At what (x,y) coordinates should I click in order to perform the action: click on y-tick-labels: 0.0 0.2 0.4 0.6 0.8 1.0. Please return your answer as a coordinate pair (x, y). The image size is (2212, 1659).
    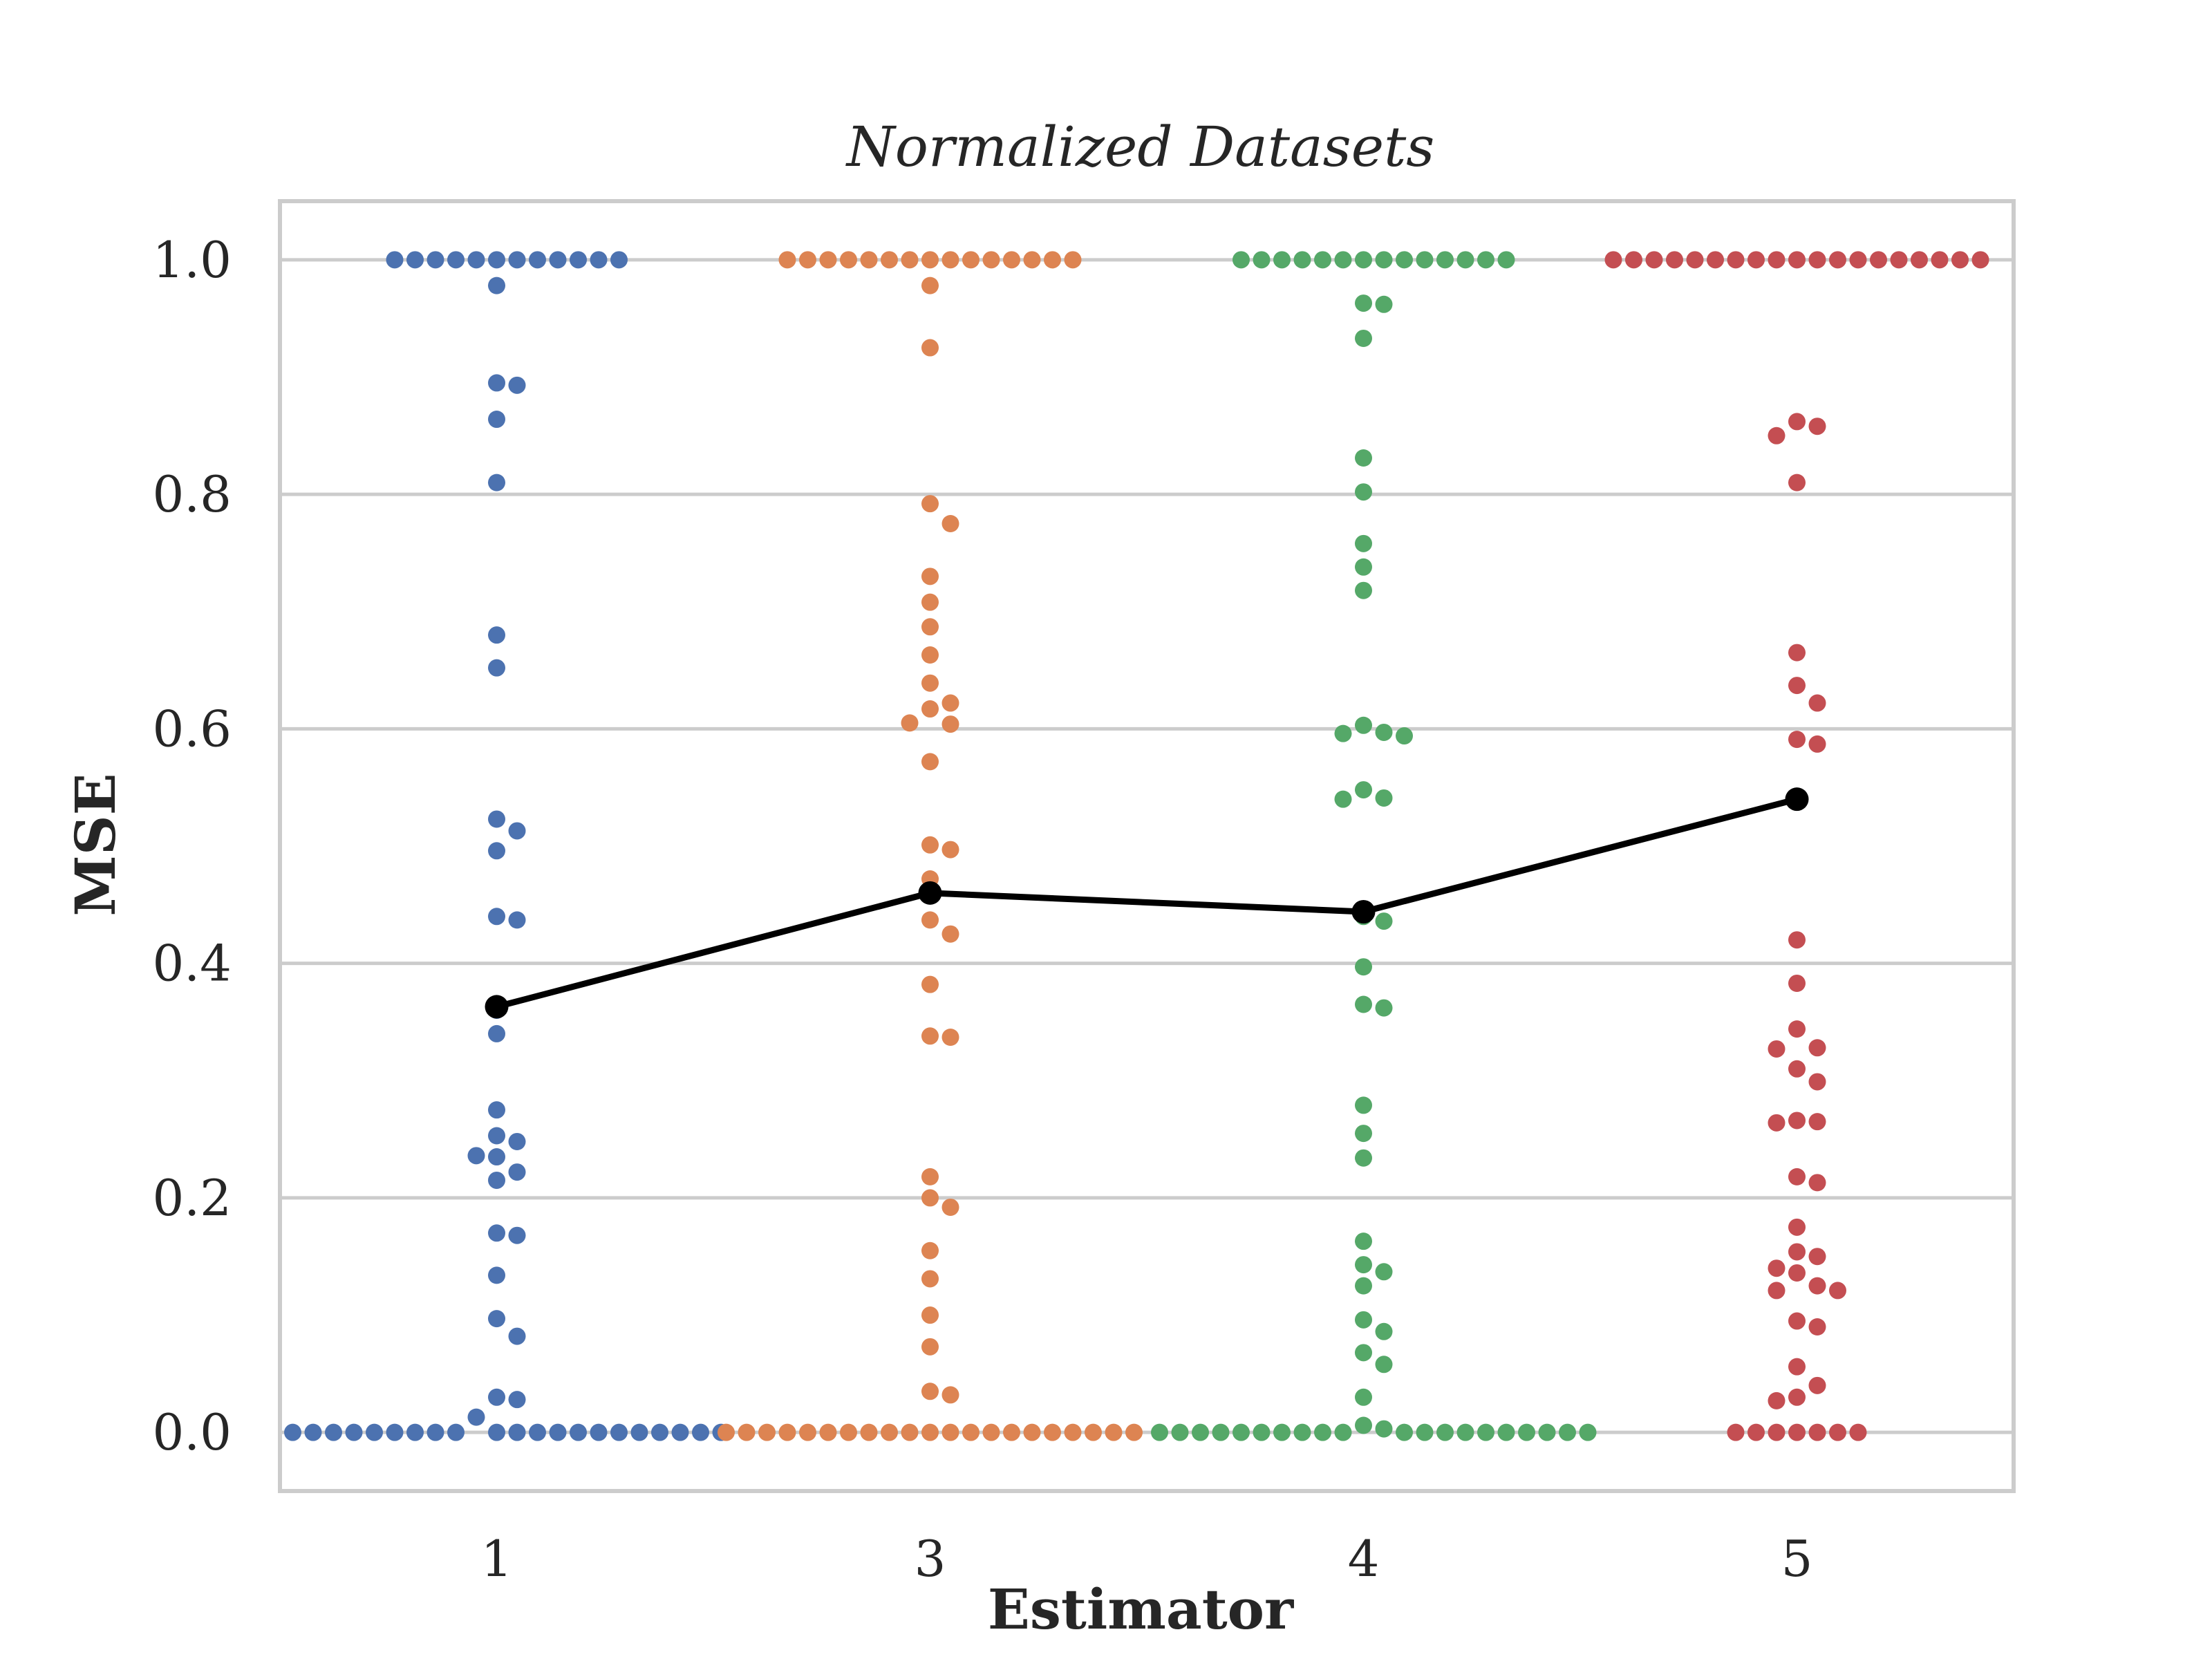
    Looking at the image, I should click on (192, 846).